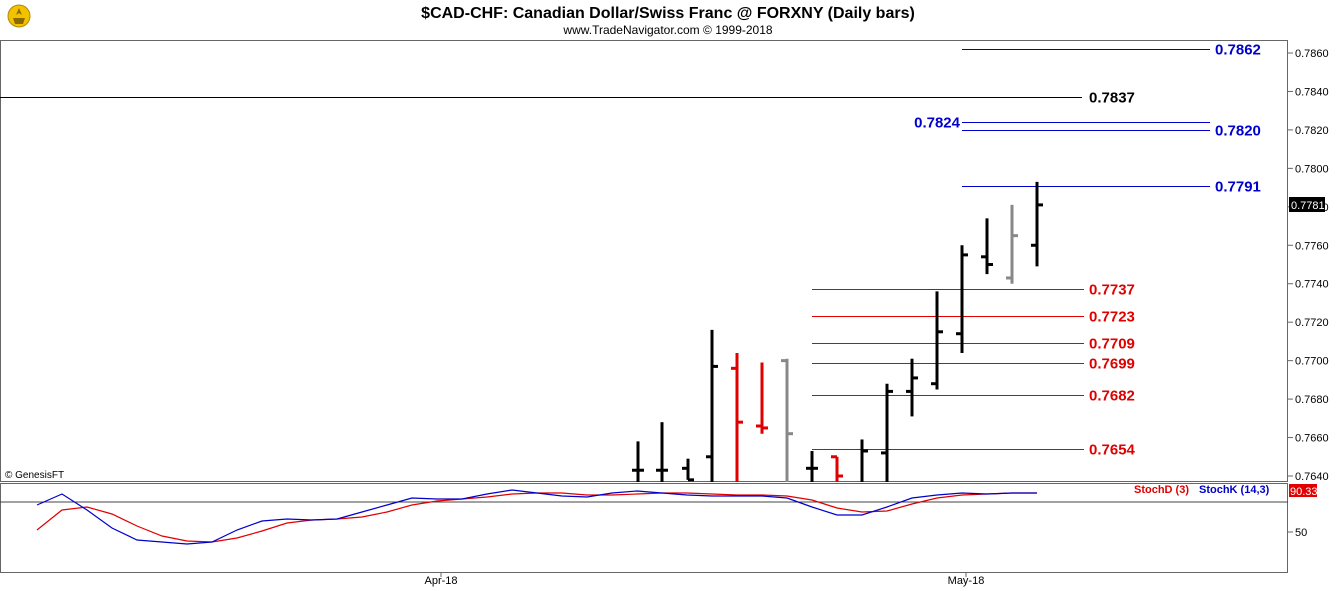 The height and width of the screenshot is (591, 1336). I want to click on level-label: 0.7737, so click(1112, 290).